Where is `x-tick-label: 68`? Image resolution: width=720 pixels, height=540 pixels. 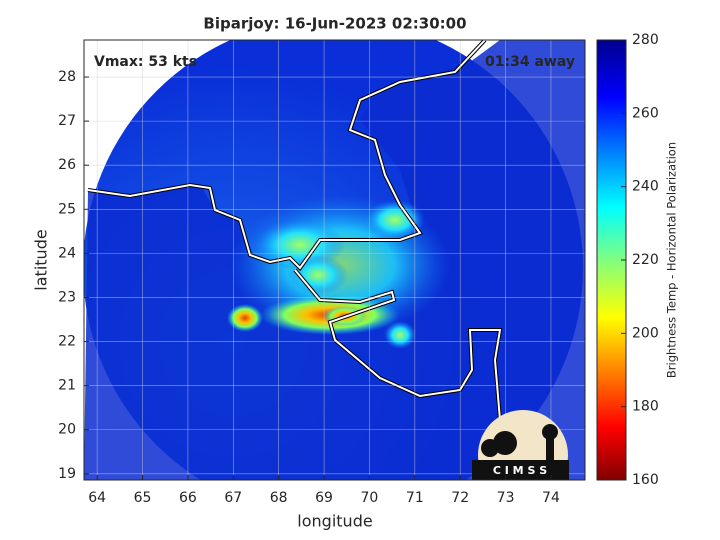
x-tick-label: 68 is located at coordinates (279, 498).